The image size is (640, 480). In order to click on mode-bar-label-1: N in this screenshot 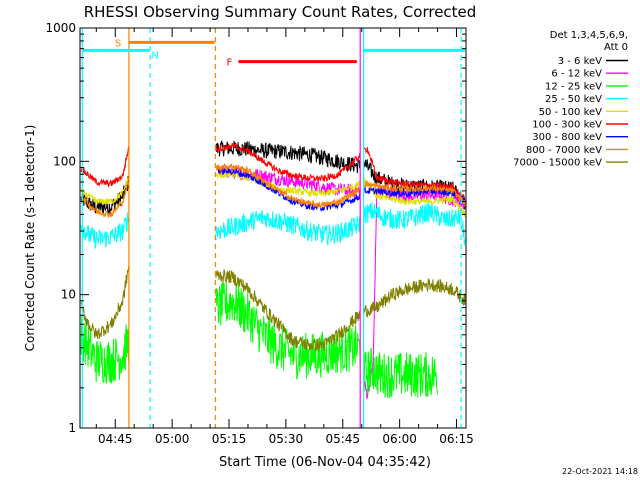, I will do `click(154, 55)`.